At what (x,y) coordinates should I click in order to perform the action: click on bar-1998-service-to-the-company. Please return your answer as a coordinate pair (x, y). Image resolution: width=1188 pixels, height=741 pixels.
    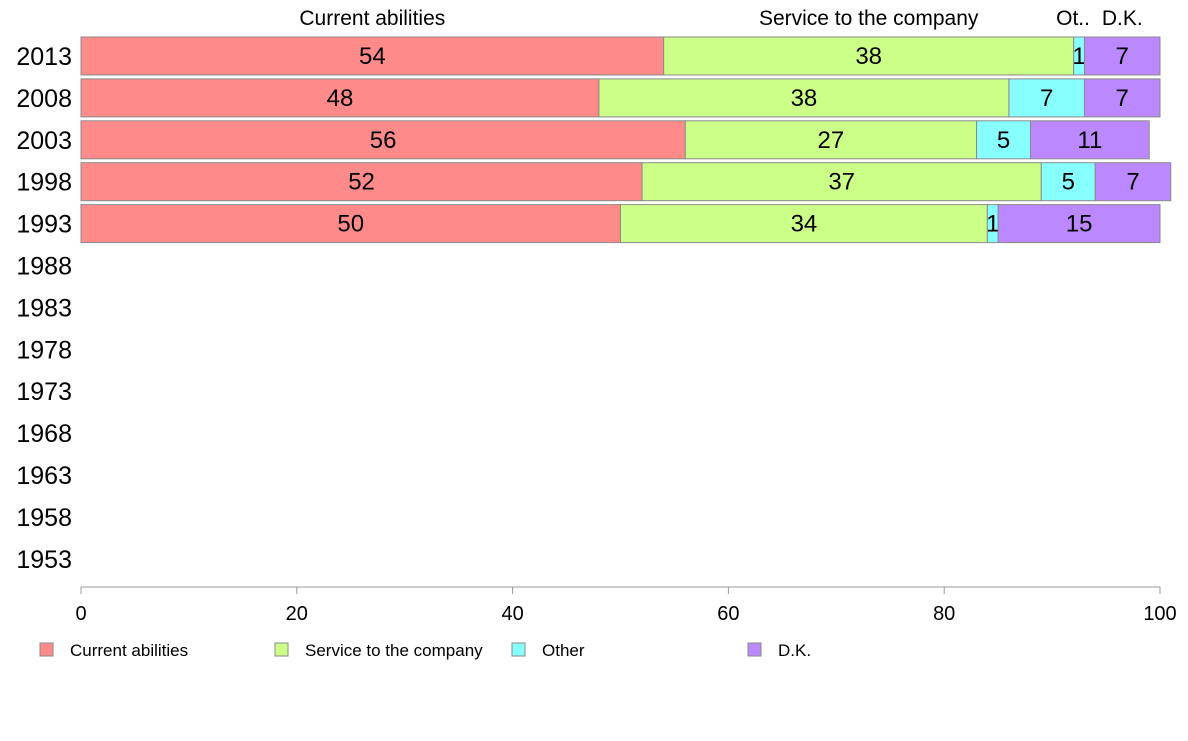
    Looking at the image, I should click on (841, 182).